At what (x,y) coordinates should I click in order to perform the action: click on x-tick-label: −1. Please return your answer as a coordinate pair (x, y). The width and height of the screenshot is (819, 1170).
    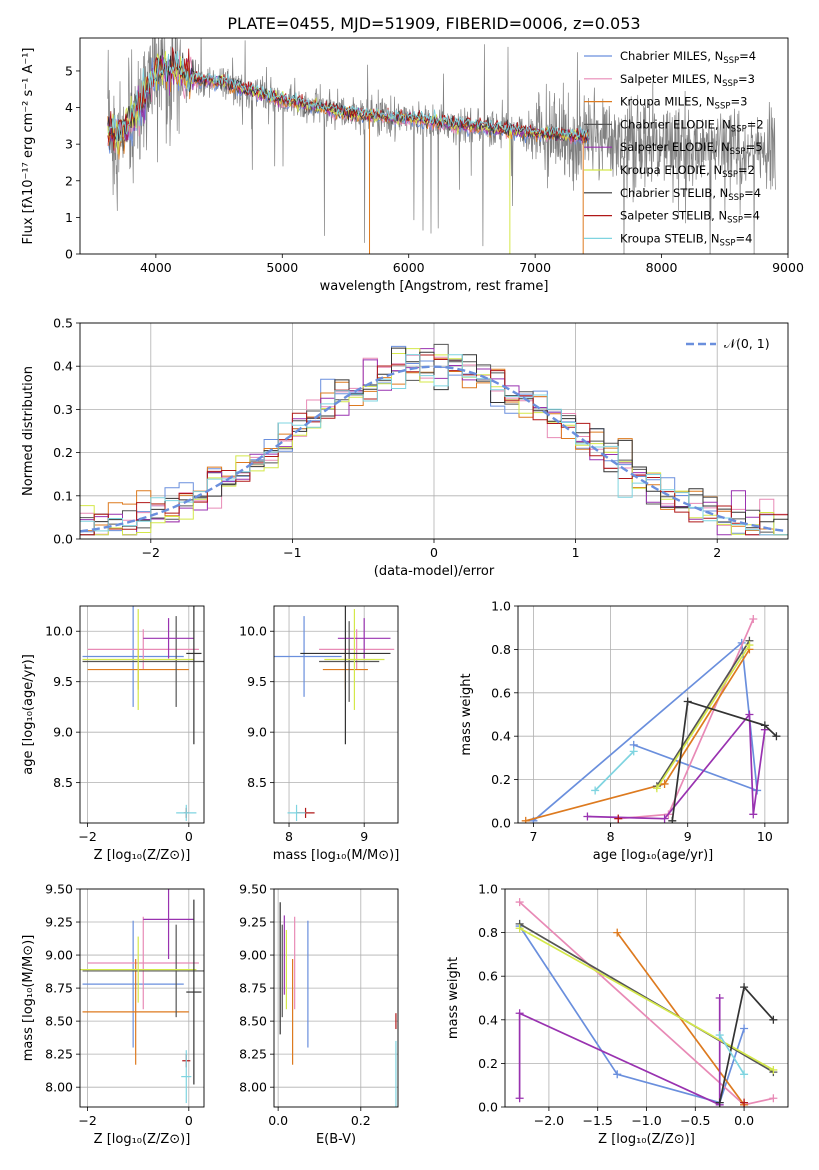
    Looking at the image, I should click on (292, 552).